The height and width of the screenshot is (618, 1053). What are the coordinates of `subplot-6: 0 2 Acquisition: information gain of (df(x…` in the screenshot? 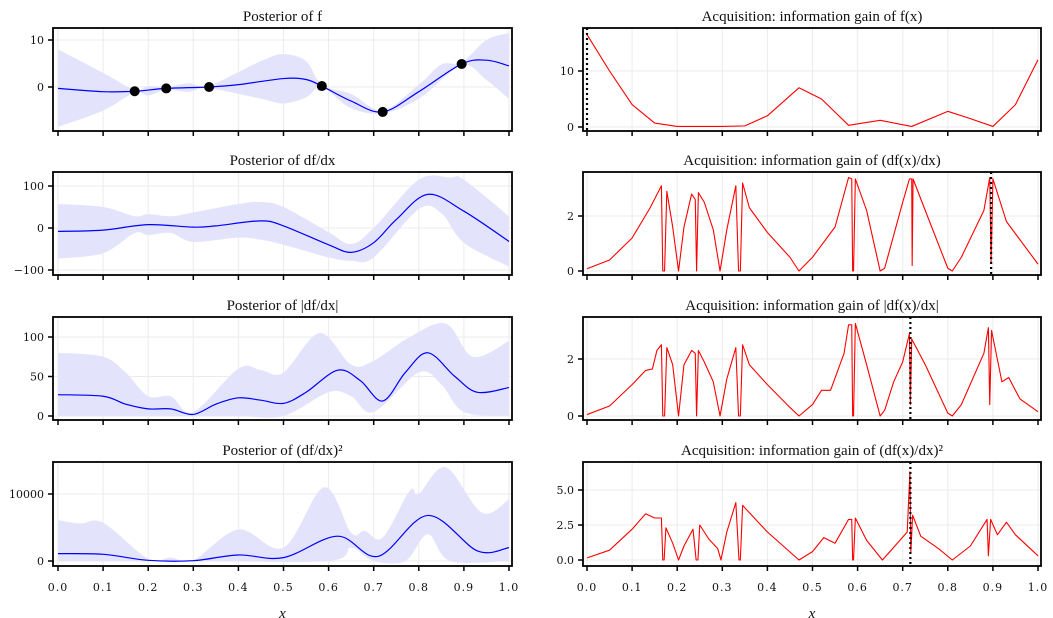 It's located at (804, 216).